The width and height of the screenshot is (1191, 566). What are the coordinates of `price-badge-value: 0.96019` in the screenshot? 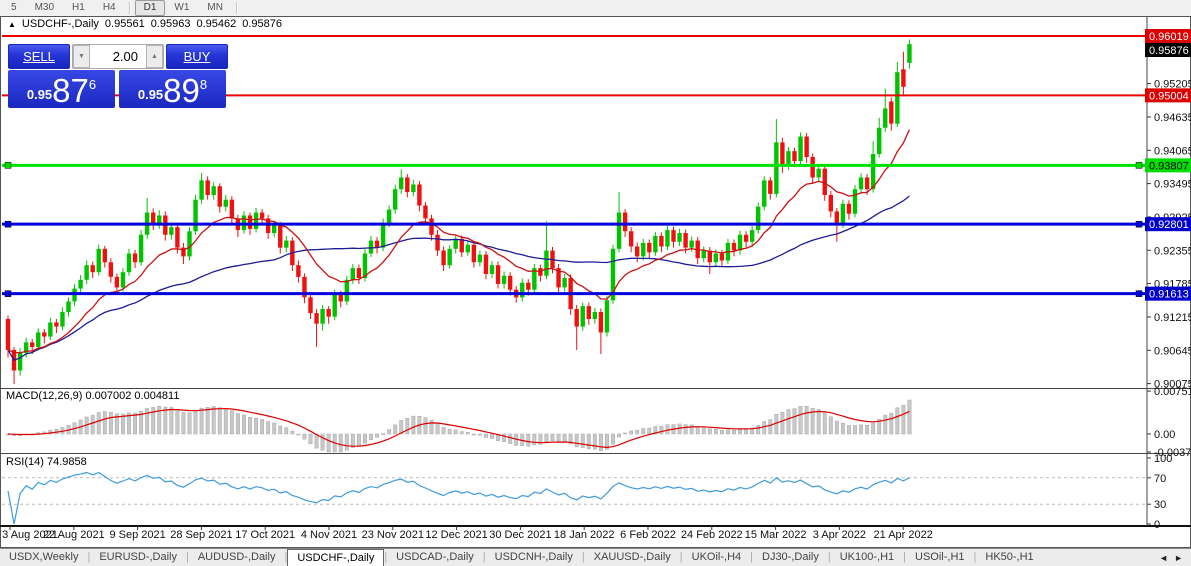 It's located at (1169, 37).